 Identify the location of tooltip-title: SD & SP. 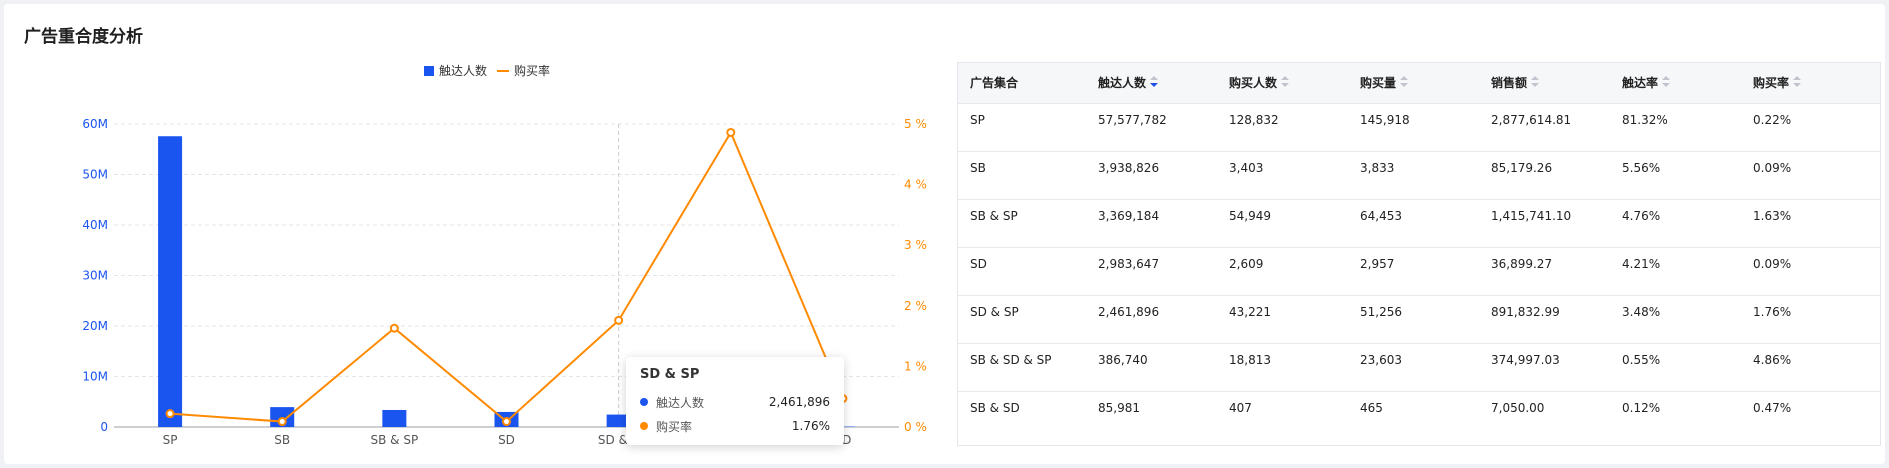
(670, 374).